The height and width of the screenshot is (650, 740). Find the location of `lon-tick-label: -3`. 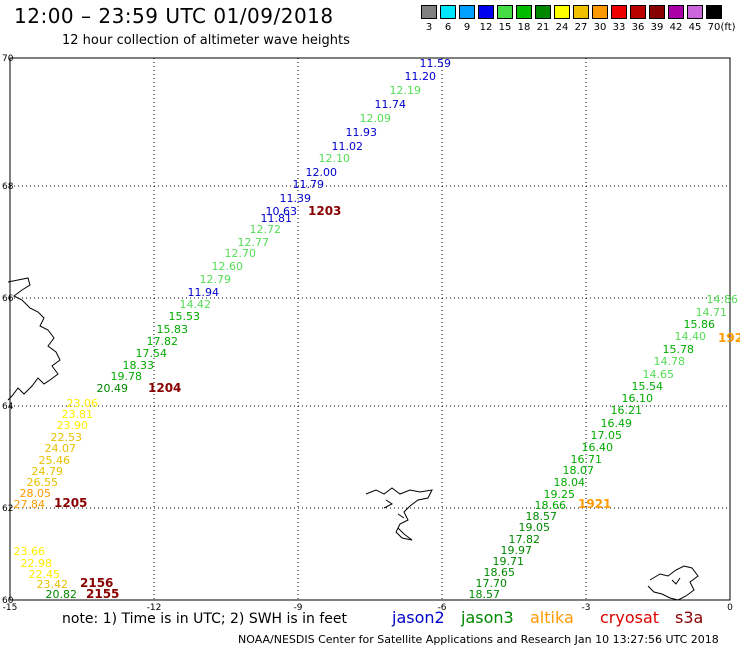

lon-tick-label: -3 is located at coordinates (586, 608).